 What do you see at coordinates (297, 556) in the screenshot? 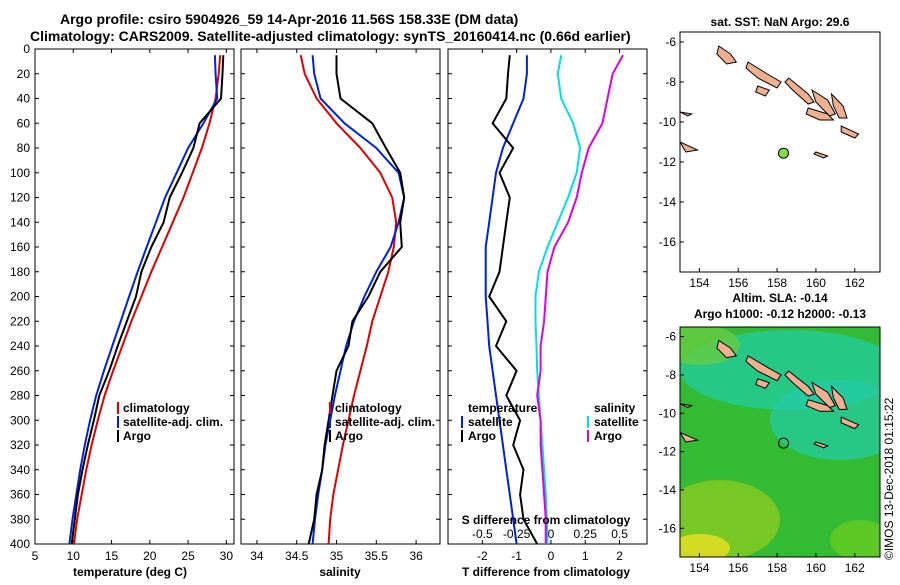
I see `x-tick-label: 34.5` at bounding box center [297, 556].